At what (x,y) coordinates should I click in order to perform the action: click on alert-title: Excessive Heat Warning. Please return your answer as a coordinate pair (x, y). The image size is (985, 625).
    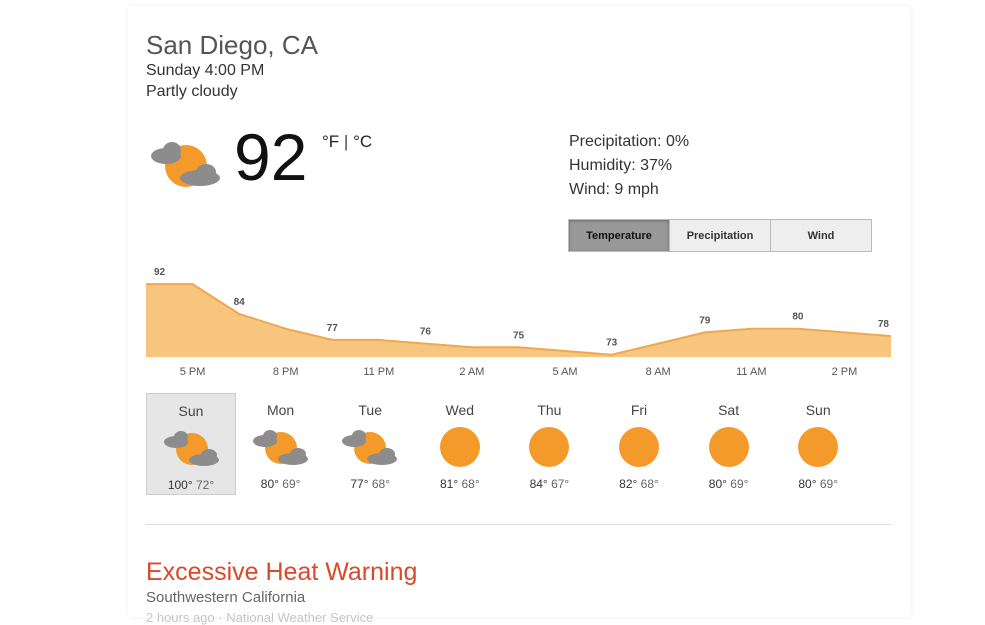
    Looking at the image, I should click on (282, 572).